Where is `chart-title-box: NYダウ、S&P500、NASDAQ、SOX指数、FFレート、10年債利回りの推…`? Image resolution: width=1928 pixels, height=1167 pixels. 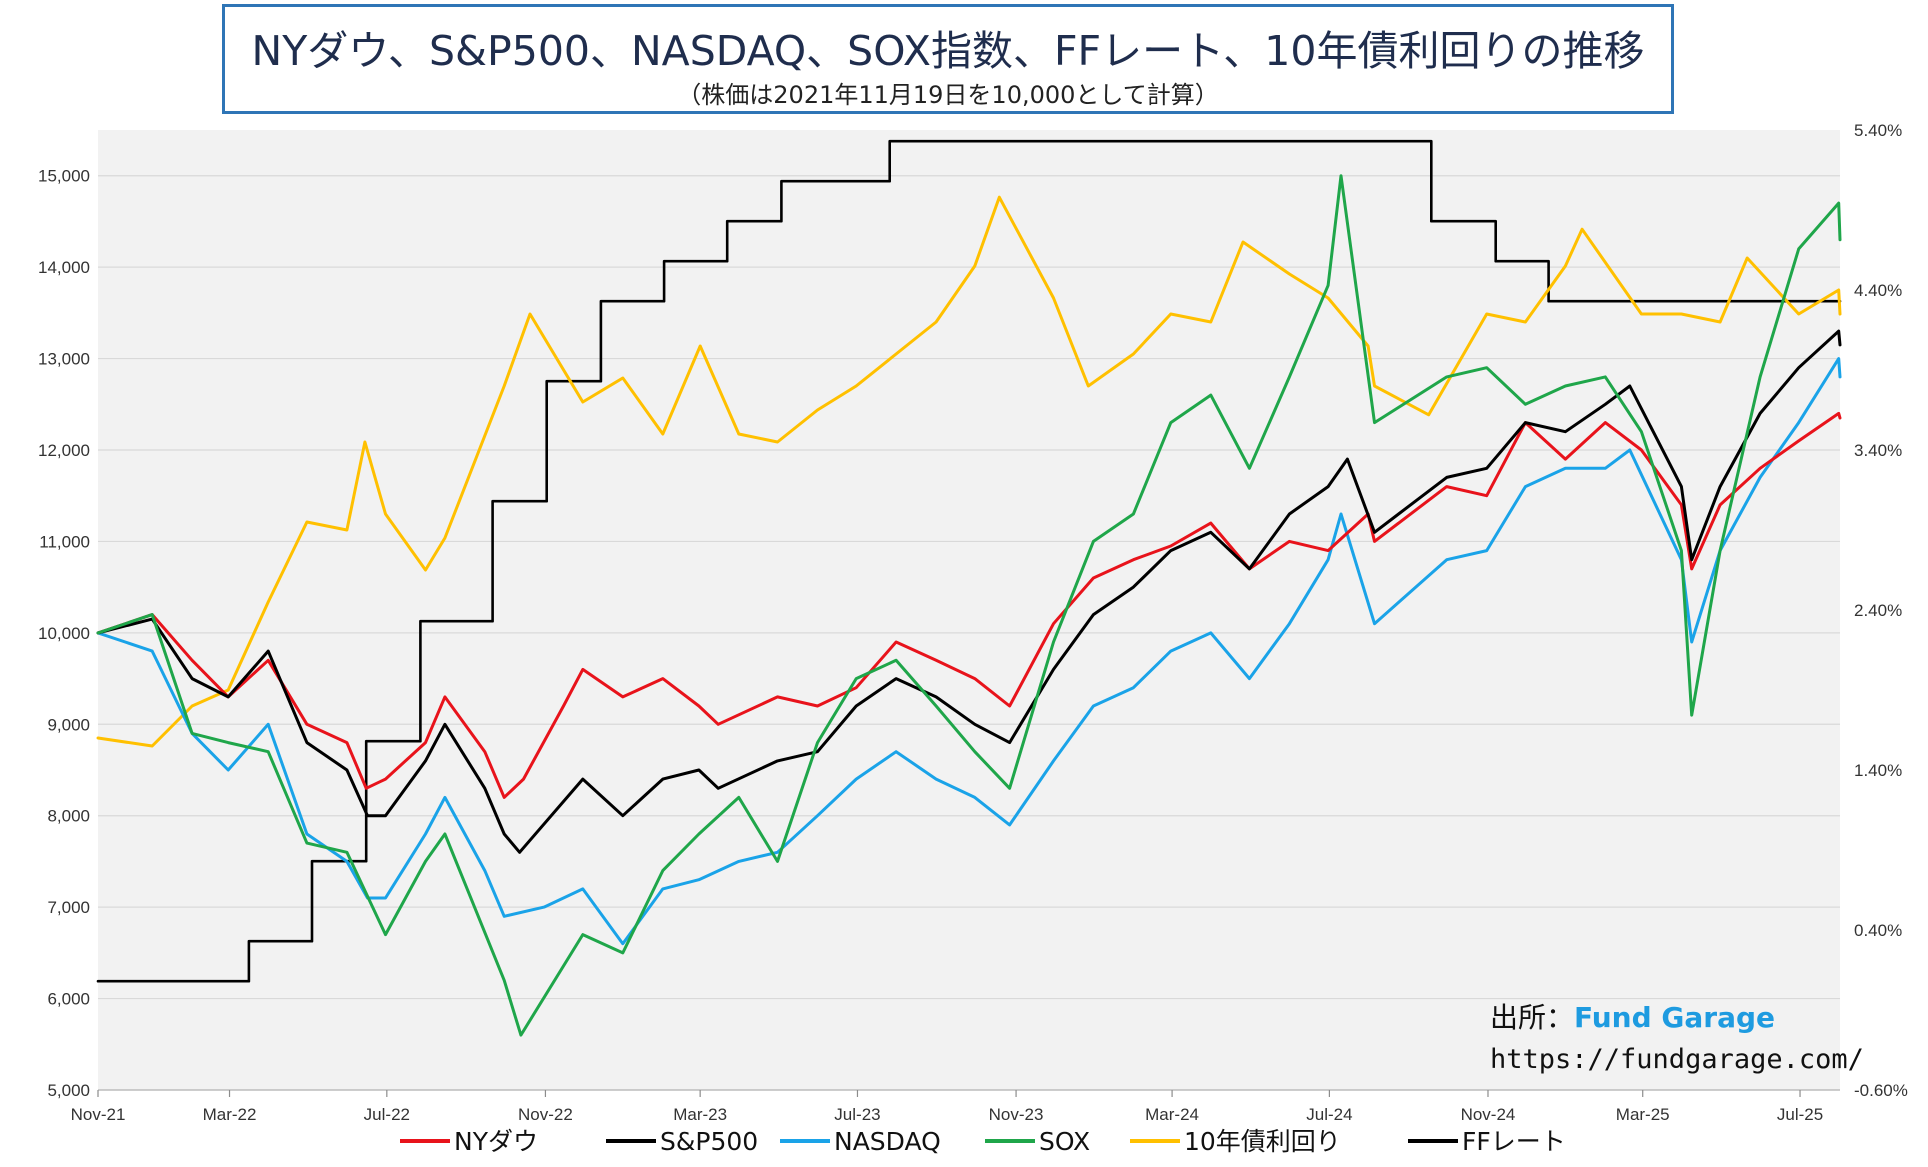 chart-title-box: NYダウ、S&P500、NASDAQ、SOX指数、FFレート、10年債利回りの推… is located at coordinates (948, 59).